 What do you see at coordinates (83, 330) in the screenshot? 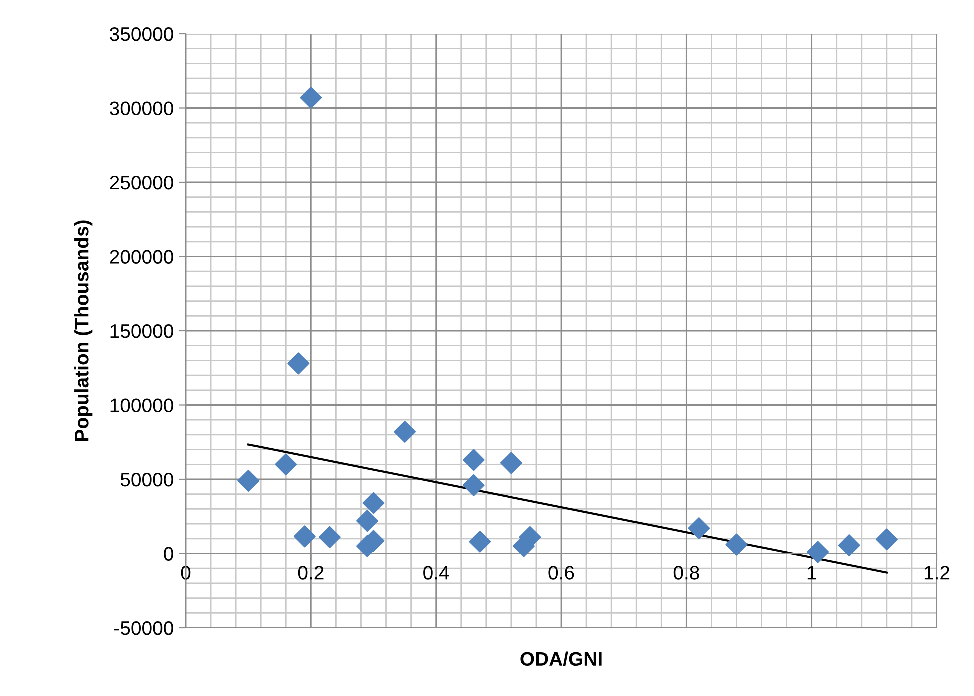
I see `y-axis-title: Population (Thousands)` at bounding box center [83, 330].